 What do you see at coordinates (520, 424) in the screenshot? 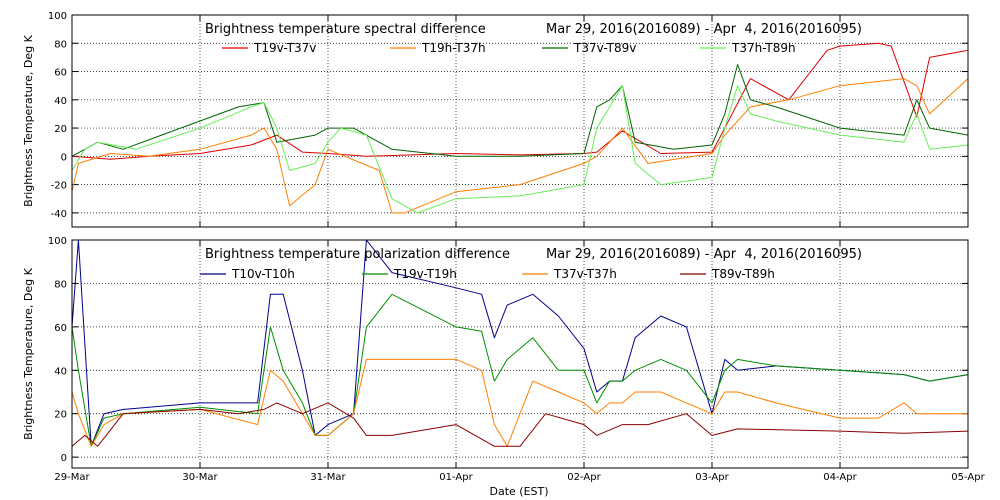
I see `series-line-t89v-t89h` at bounding box center [520, 424].